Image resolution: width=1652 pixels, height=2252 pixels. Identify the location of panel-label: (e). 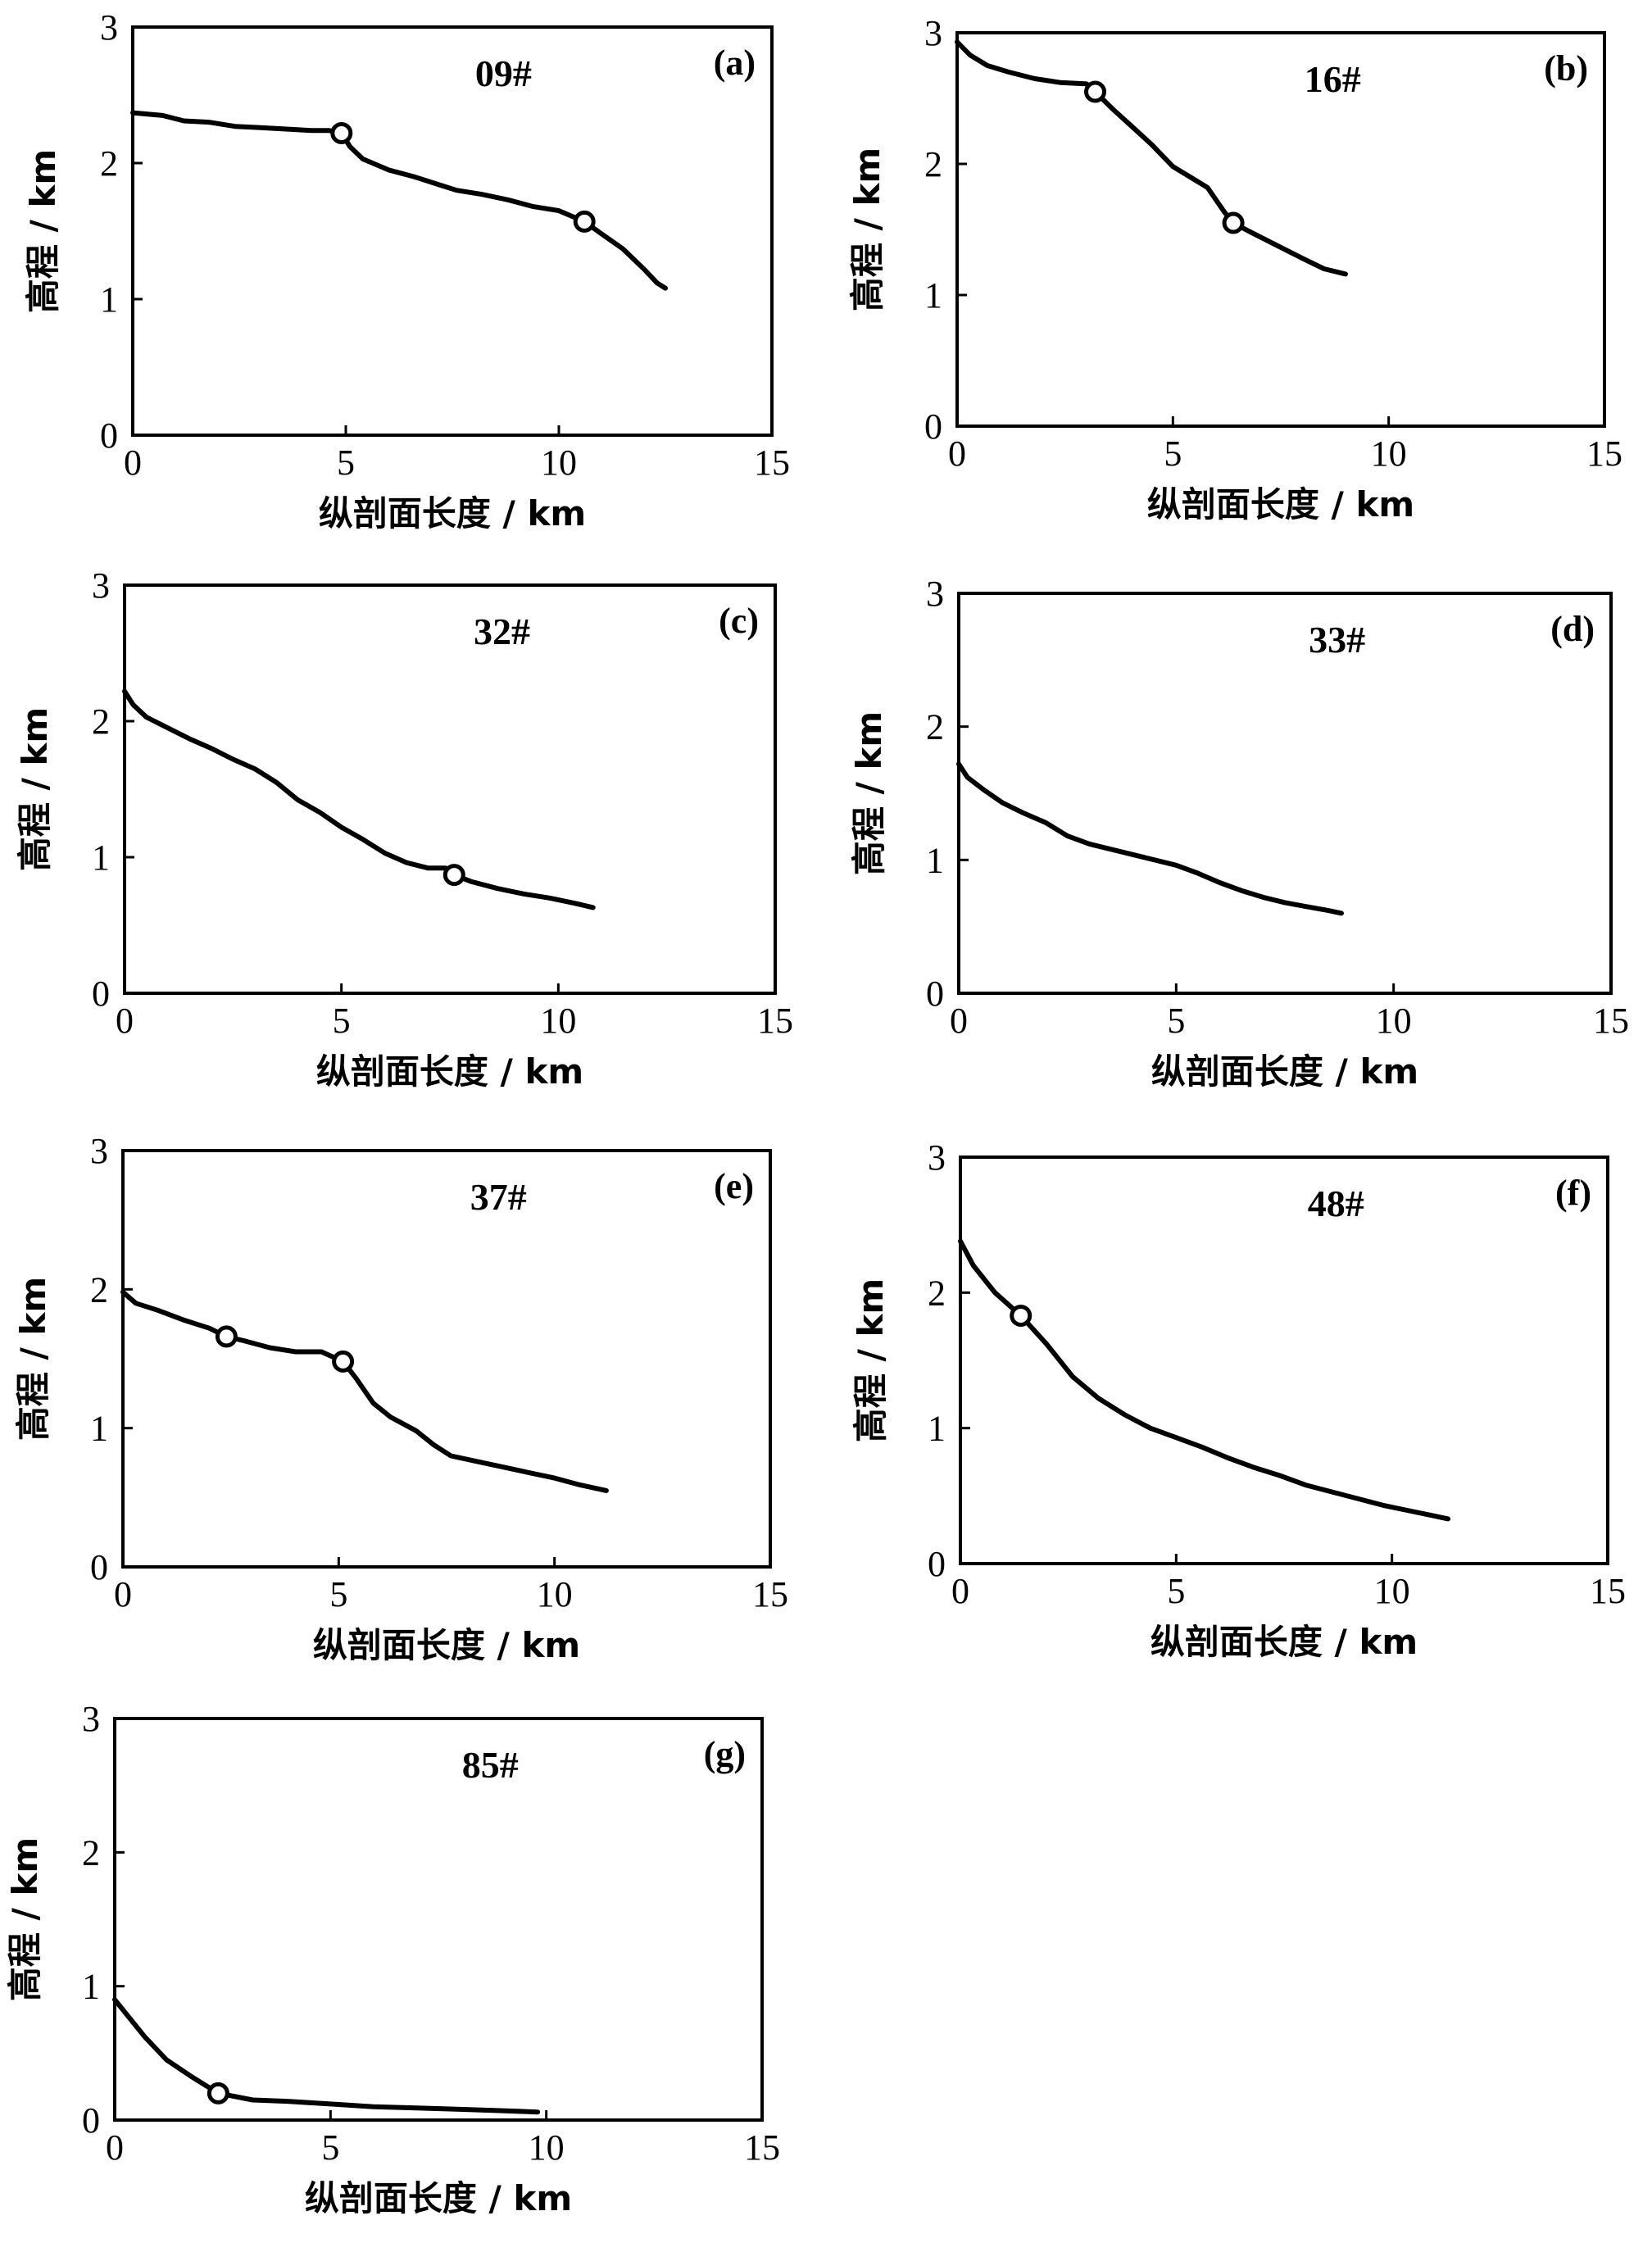
(734, 1186).